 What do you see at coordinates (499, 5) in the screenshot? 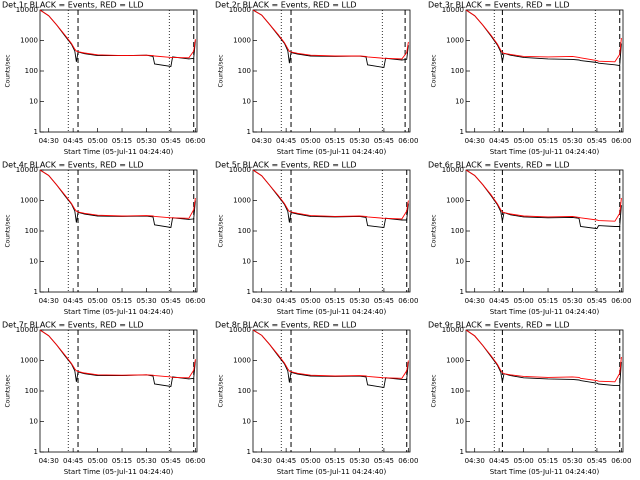
I see `panel-title: Det 3r BLACK = Events, RED = LLD` at bounding box center [499, 5].